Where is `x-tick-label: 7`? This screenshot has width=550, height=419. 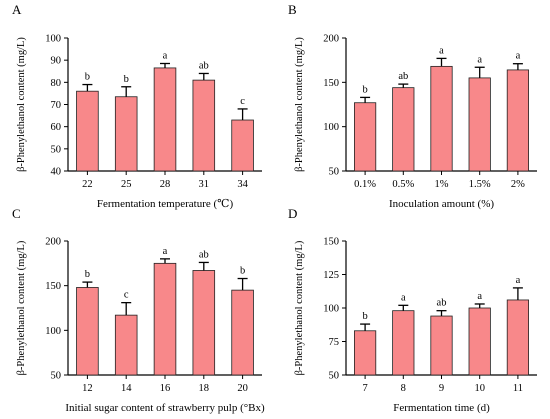 x-tick-label: 7 is located at coordinates (364, 388).